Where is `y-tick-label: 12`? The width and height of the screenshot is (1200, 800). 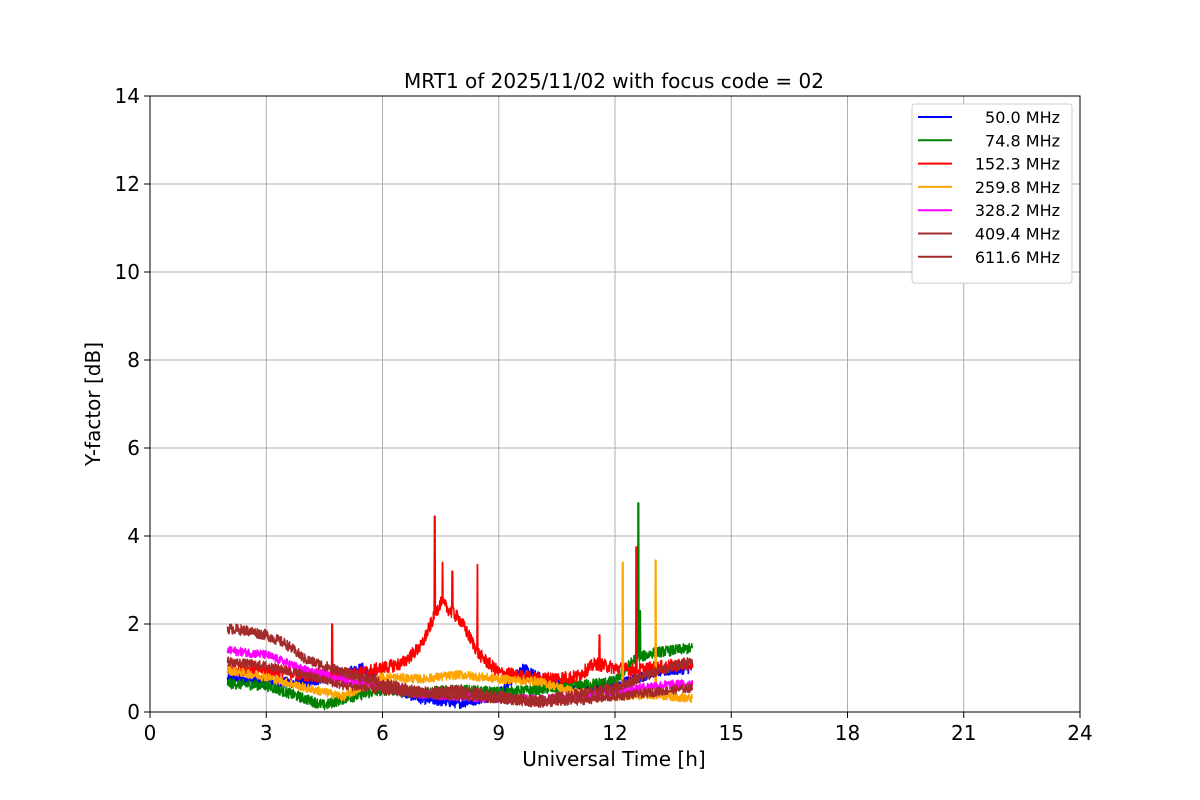 y-tick-label: 12 is located at coordinates (127, 184).